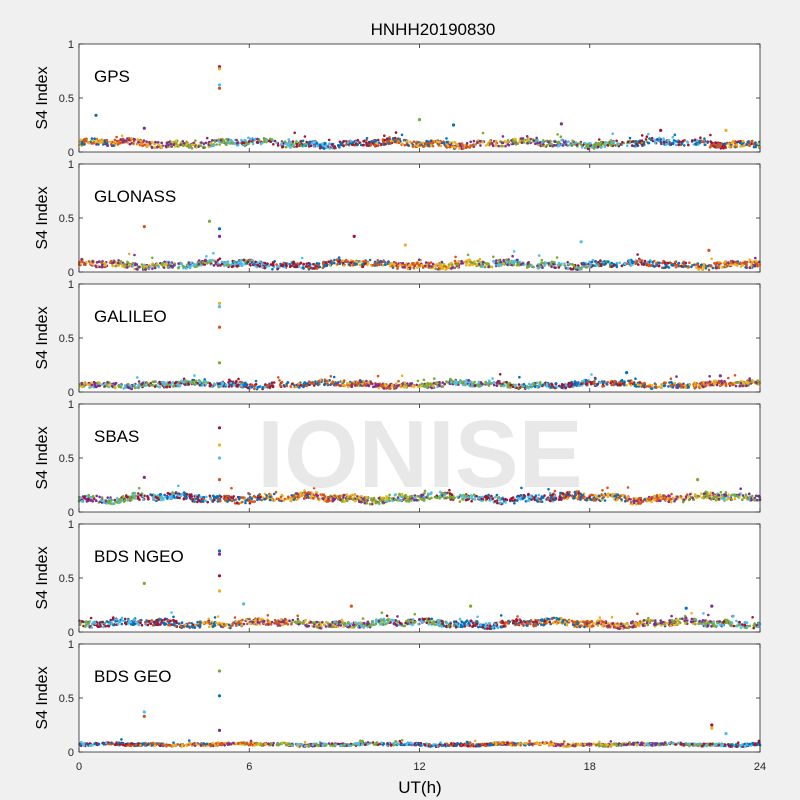 The width and height of the screenshot is (800, 800). Describe the element at coordinates (112, 76) in the screenshot. I see `panel-label: GPS` at that location.